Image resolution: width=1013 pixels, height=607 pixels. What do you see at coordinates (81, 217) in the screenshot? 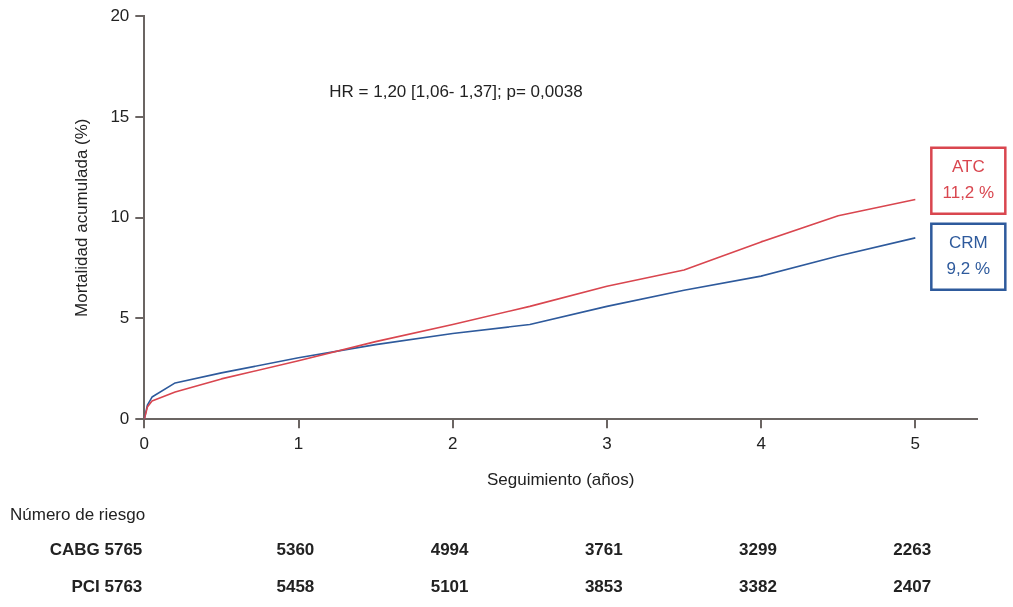
I see `y-axis-title: Mortalidad acumulada (%)` at bounding box center [81, 217].